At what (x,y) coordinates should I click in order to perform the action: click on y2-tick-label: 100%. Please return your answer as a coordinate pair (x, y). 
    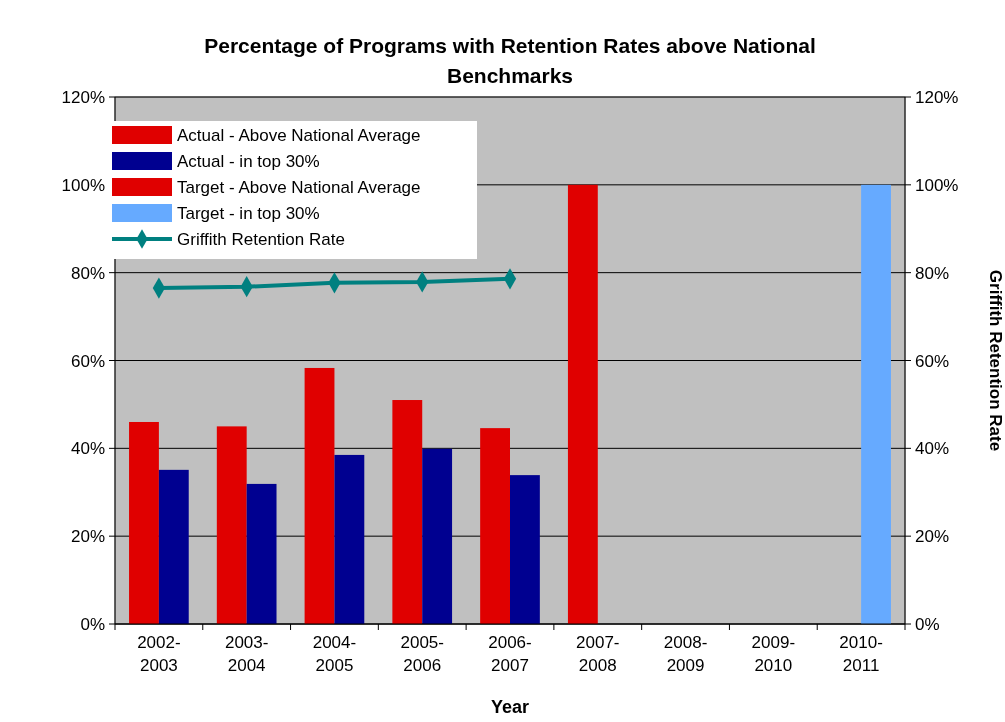
    Looking at the image, I should click on (937, 185).